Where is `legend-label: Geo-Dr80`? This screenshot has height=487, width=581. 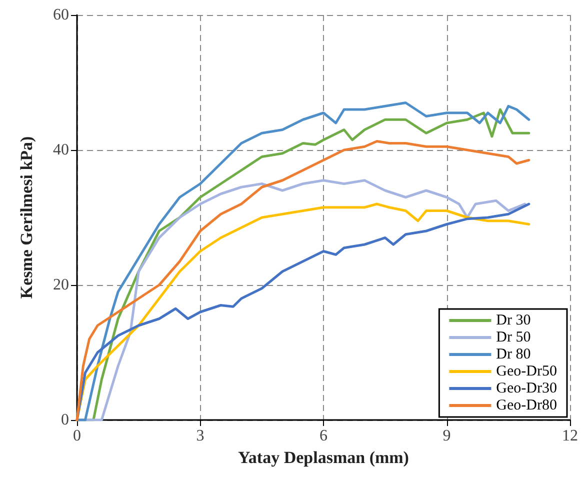 legend-label: Geo-Dr80 is located at coordinates (527, 406).